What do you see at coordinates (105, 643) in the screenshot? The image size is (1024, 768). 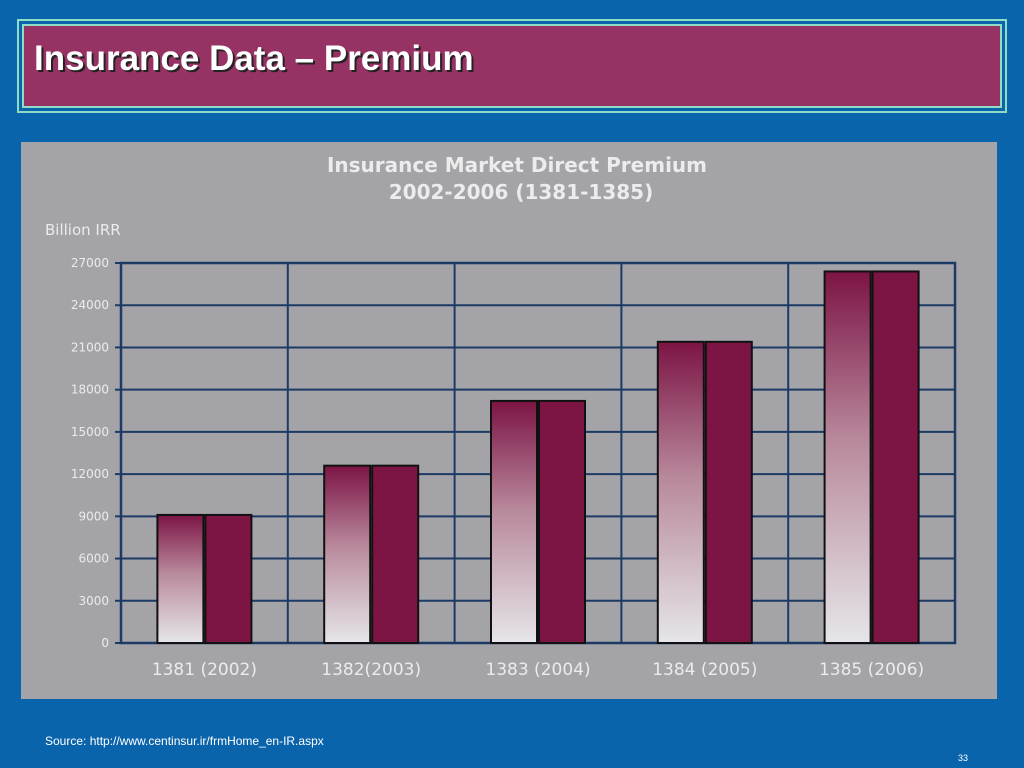 I see `y-tick-label: 0` at bounding box center [105, 643].